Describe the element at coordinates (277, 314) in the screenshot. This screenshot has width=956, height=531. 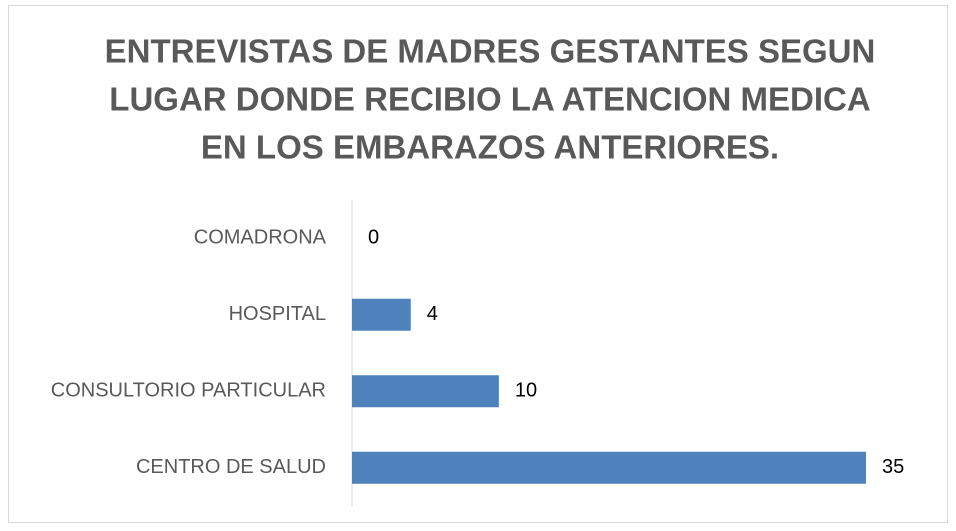
I see `category-label: HOSPITAL` at that location.